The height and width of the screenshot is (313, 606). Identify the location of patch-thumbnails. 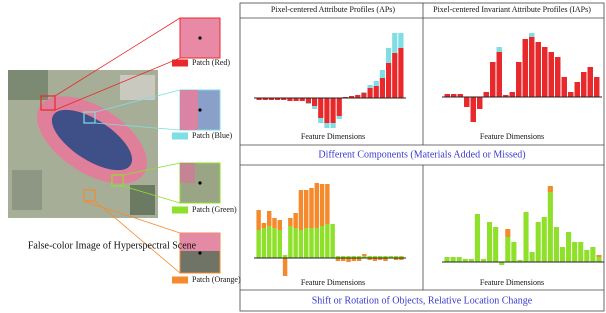
(200, 145).